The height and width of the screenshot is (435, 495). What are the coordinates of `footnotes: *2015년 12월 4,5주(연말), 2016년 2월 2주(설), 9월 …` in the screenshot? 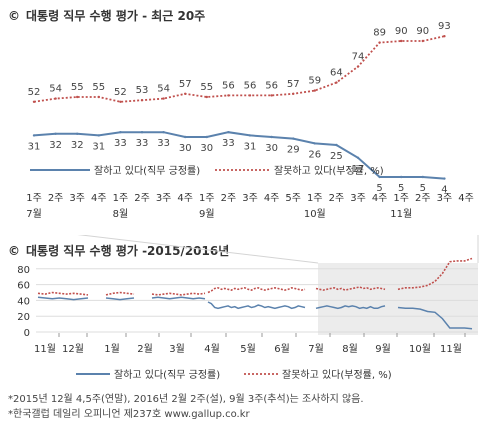 It's located at (248, 407).